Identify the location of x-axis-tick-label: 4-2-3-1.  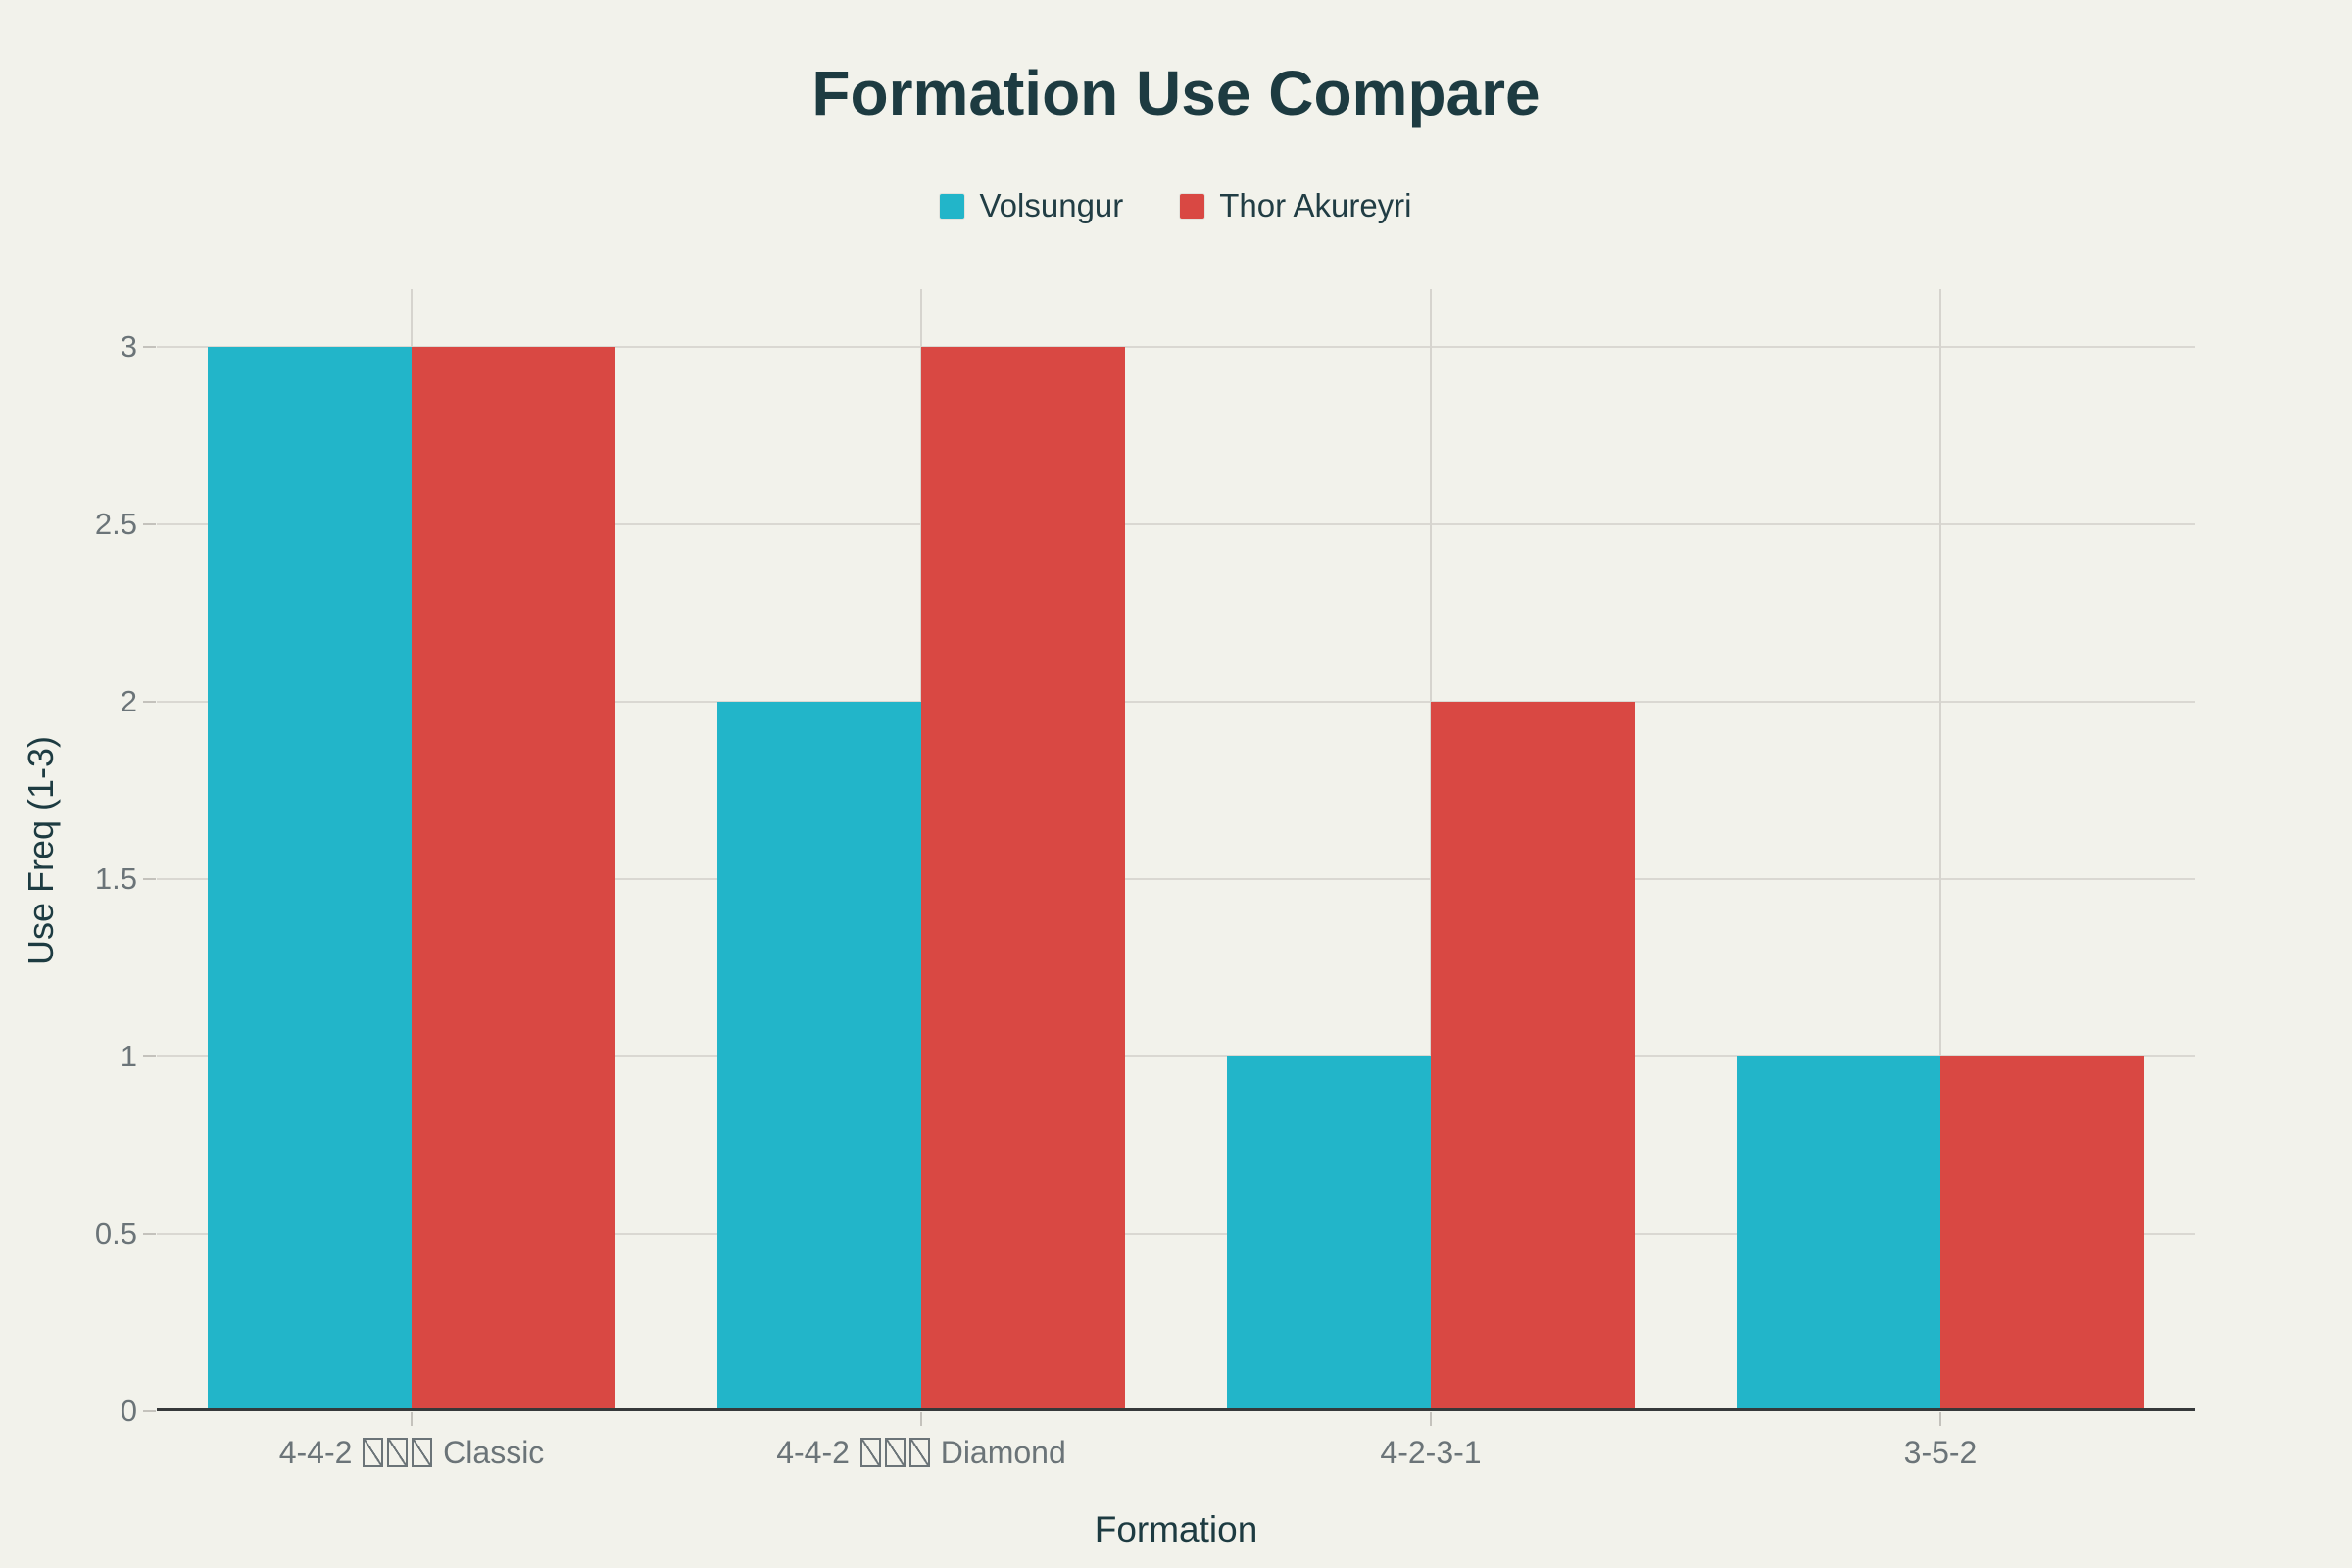
(1431, 1452).